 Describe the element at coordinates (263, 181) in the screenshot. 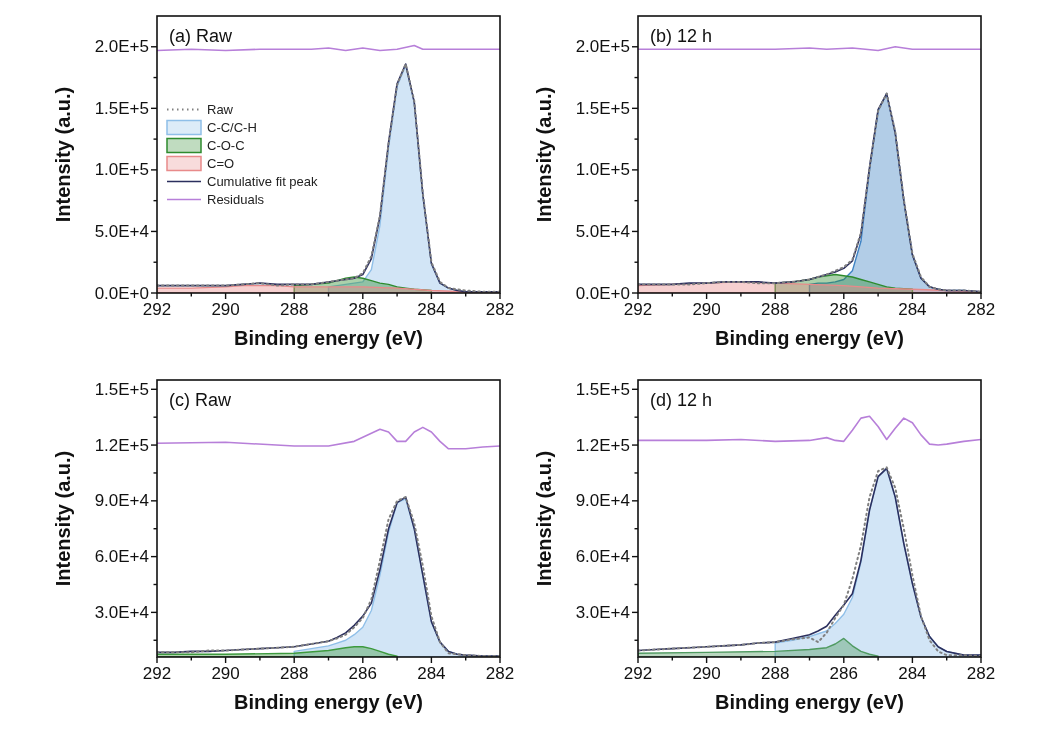

I see `legend-label: Cumulative fit peak` at that location.